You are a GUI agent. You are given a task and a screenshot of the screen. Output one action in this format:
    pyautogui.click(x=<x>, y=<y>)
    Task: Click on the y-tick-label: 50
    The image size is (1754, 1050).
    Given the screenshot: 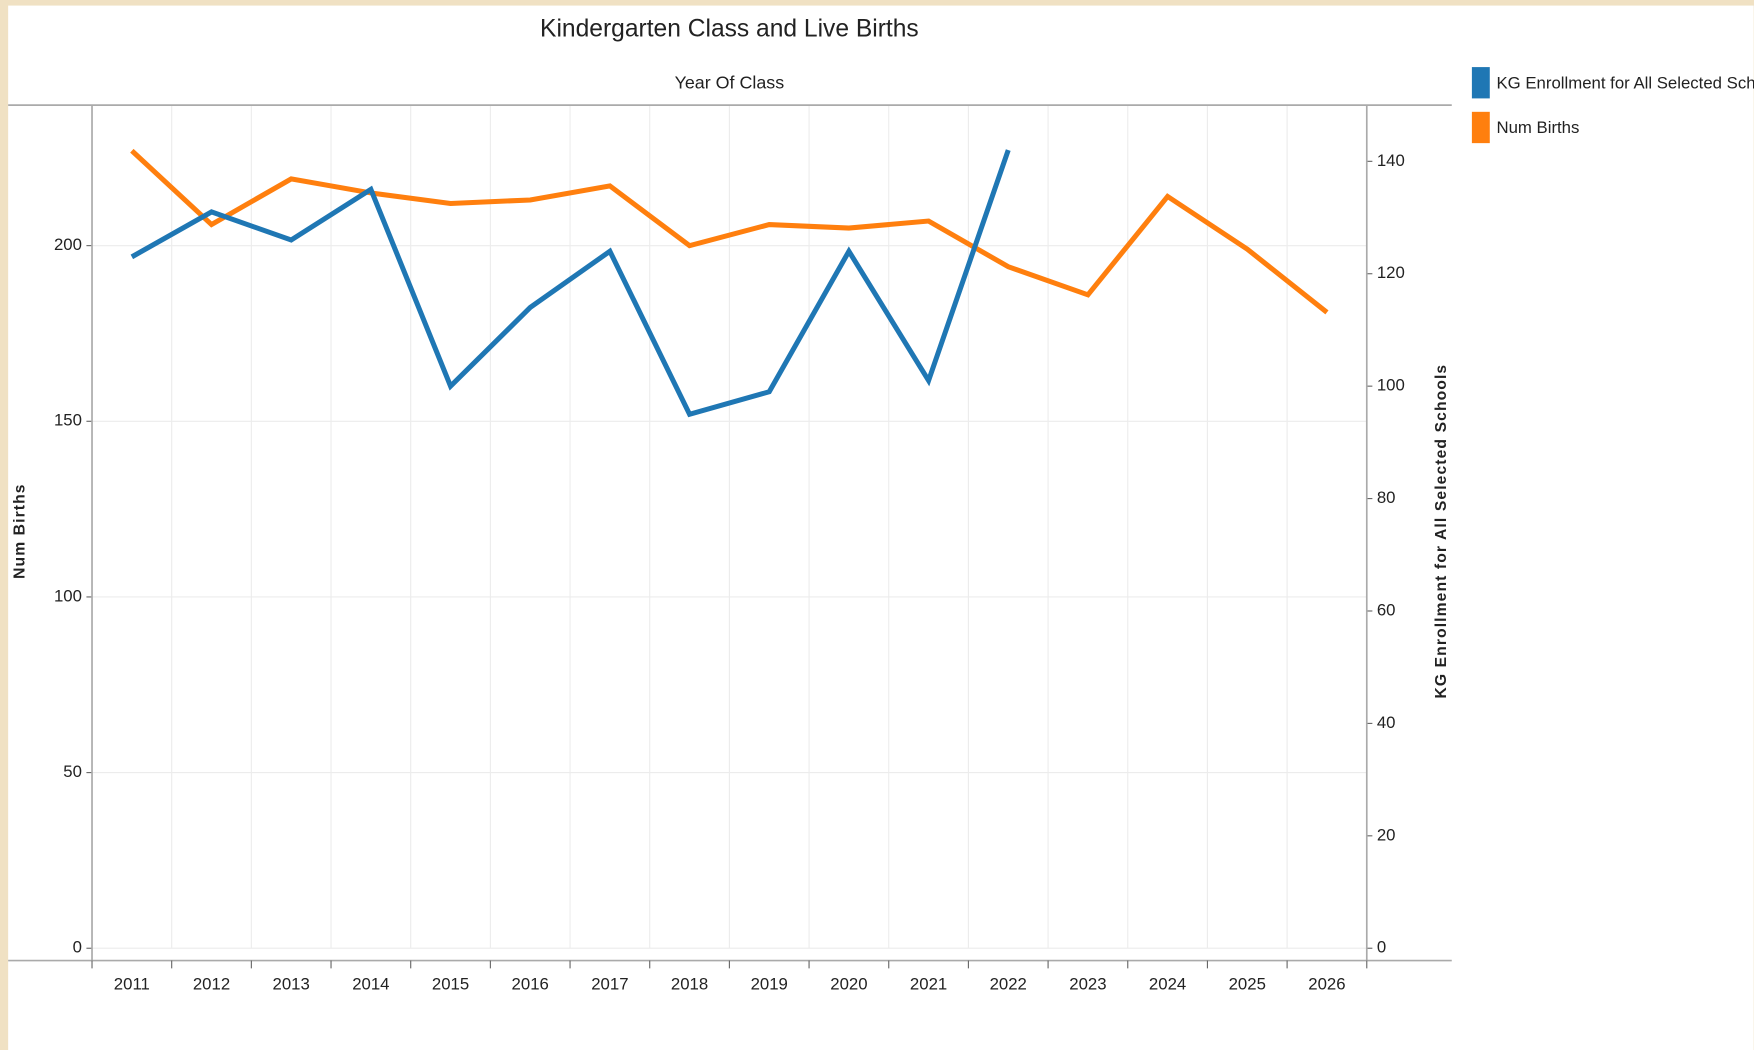 What is the action you would take?
    pyautogui.click(x=72, y=771)
    